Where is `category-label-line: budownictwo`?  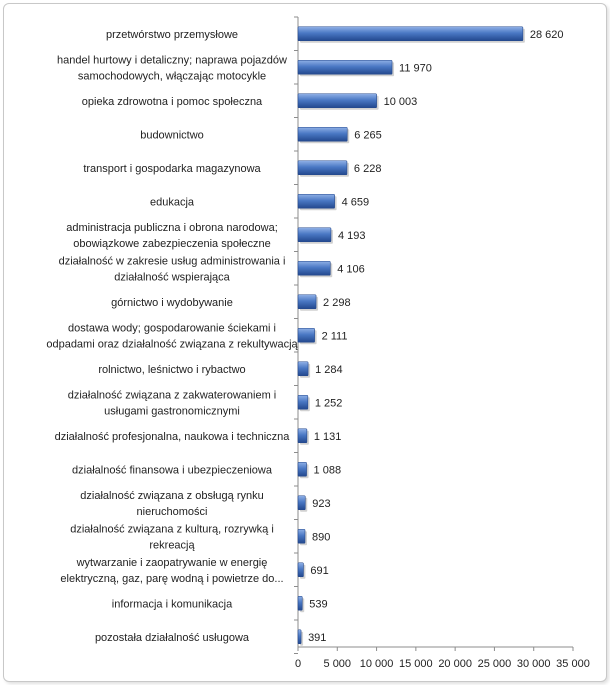
category-label-line: budownictwo is located at coordinates (172, 135).